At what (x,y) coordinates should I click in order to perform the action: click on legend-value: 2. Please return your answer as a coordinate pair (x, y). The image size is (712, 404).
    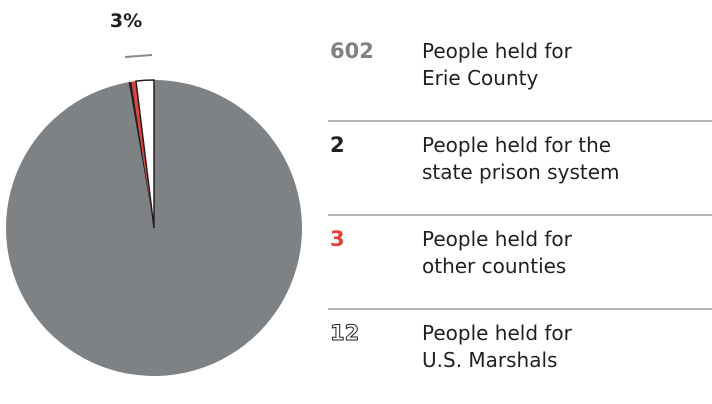
    Looking at the image, I should click on (337, 145).